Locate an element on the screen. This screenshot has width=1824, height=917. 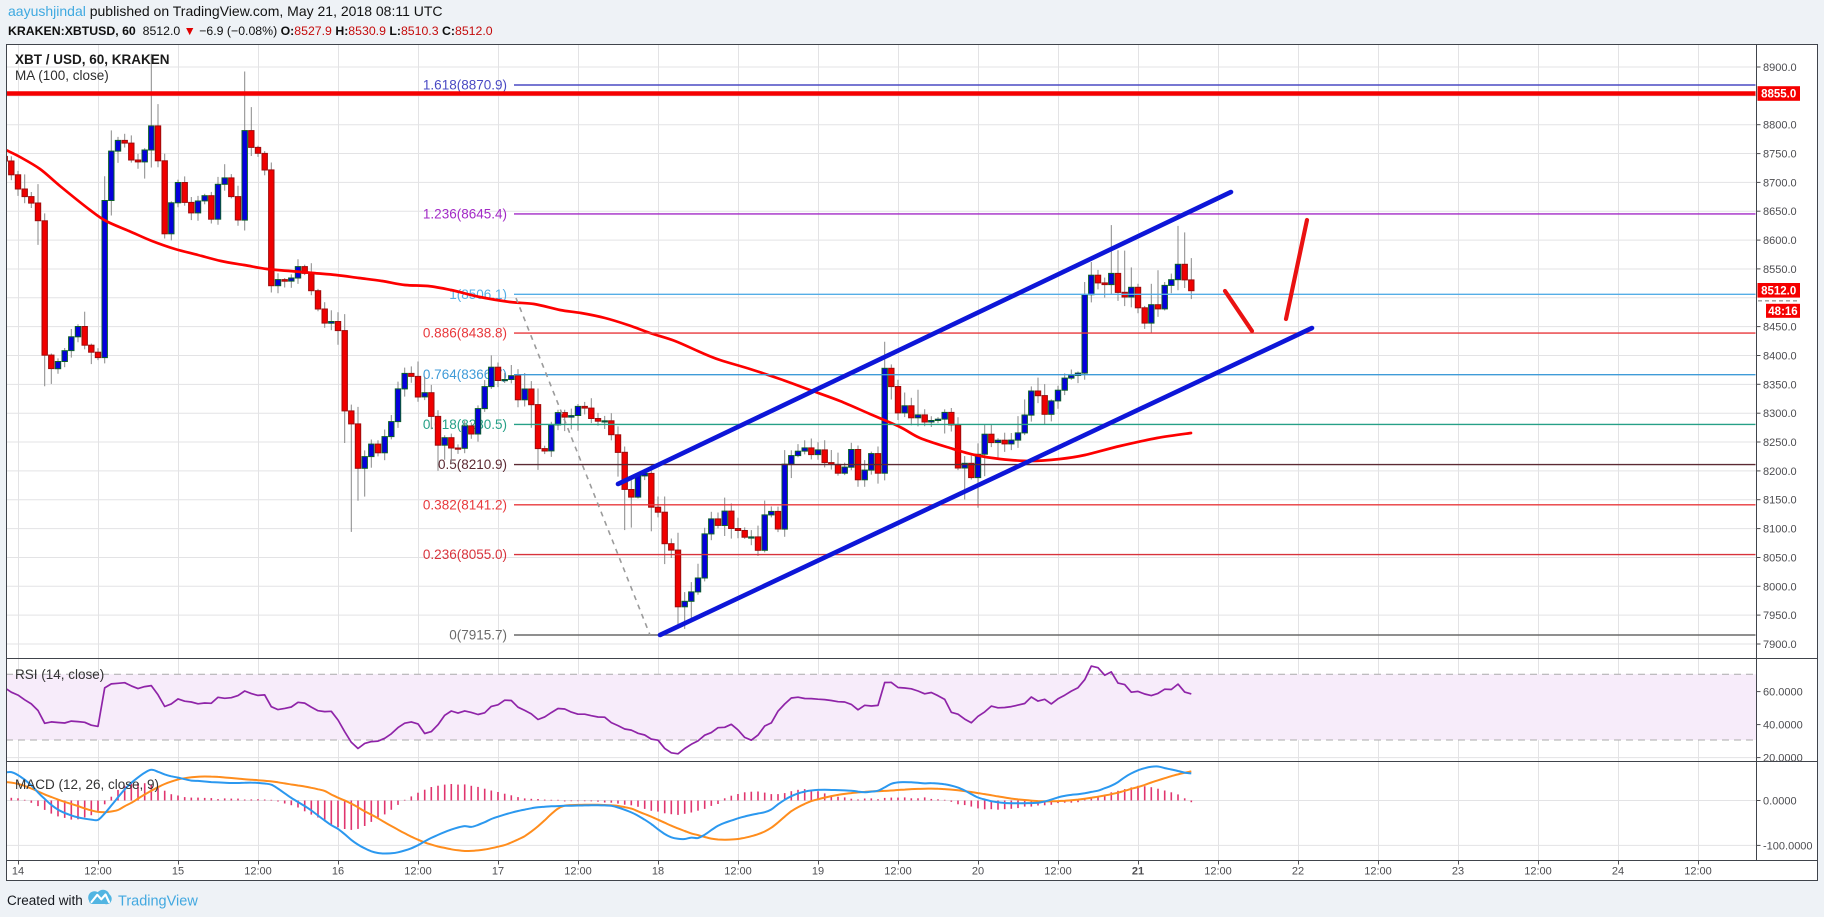
svg-text: -100.0000 is located at coordinates (1788, 846).